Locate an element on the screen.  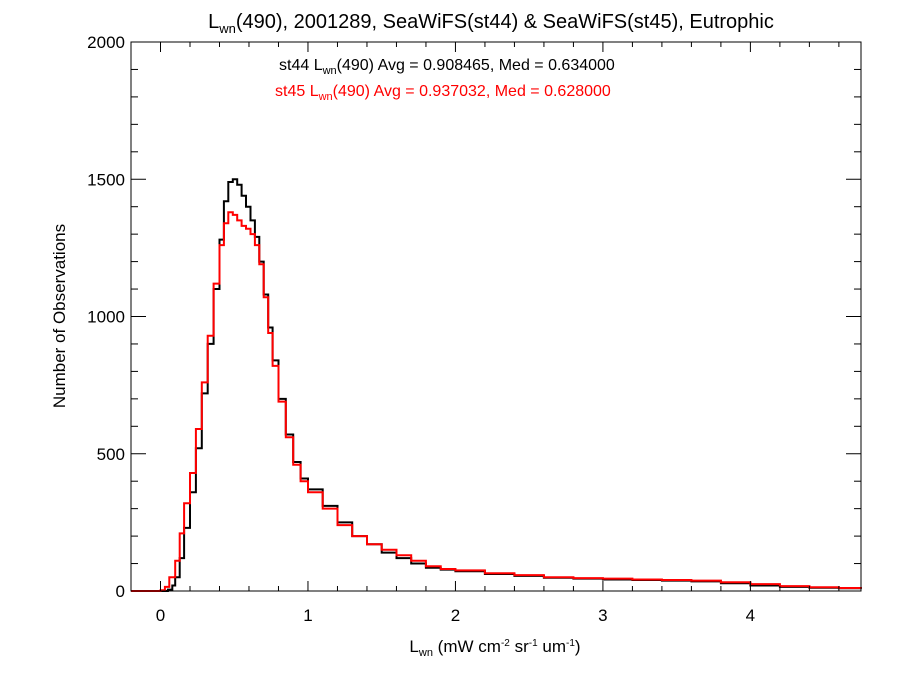
annotation-st45-sub: wn is located at coordinates (325, 97).